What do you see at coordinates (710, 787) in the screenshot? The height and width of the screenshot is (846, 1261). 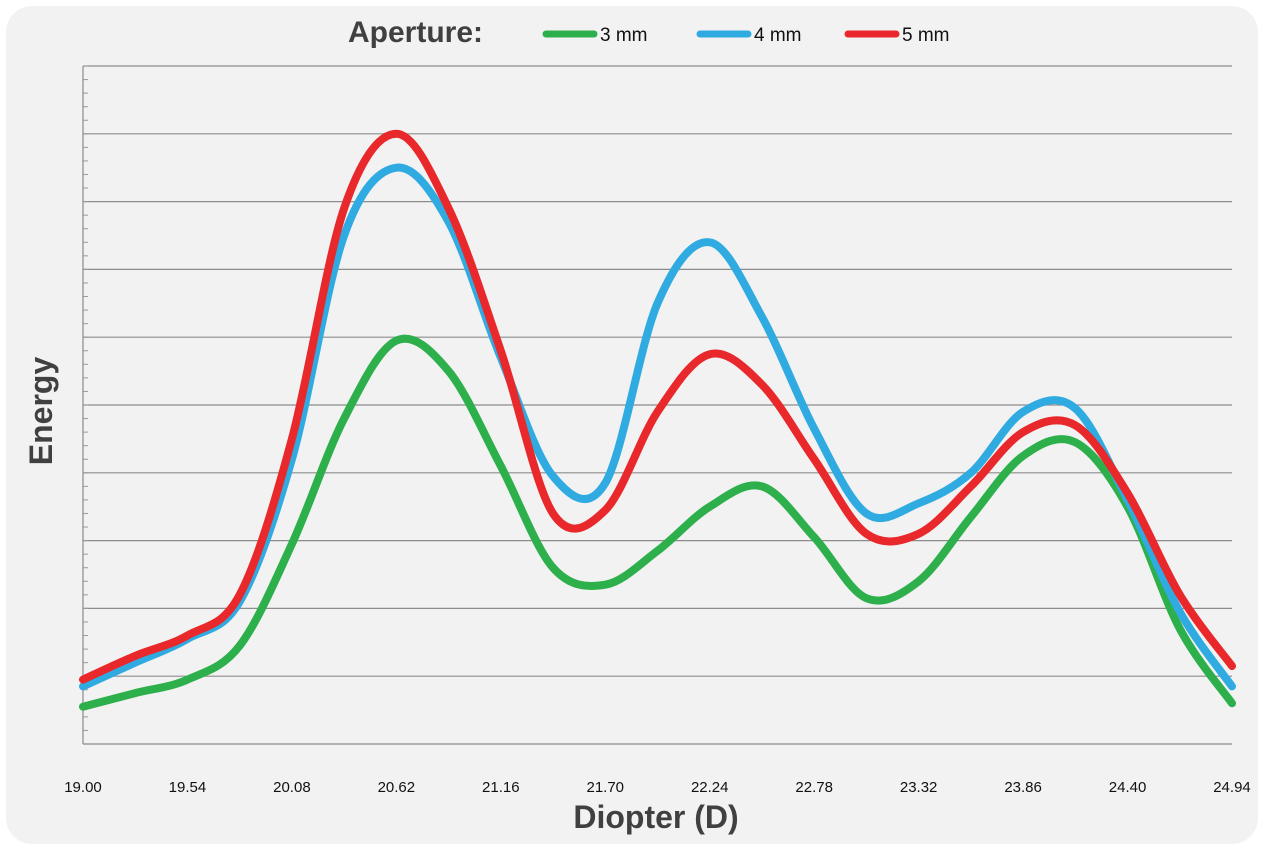 I see `x-tick-label: 22.24` at bounding box center [710, 787].